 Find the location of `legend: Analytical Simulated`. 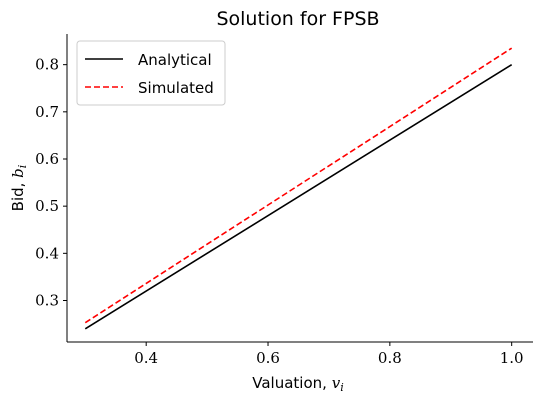

legend: Analytical Simulated is located at coordinates (151, 73).